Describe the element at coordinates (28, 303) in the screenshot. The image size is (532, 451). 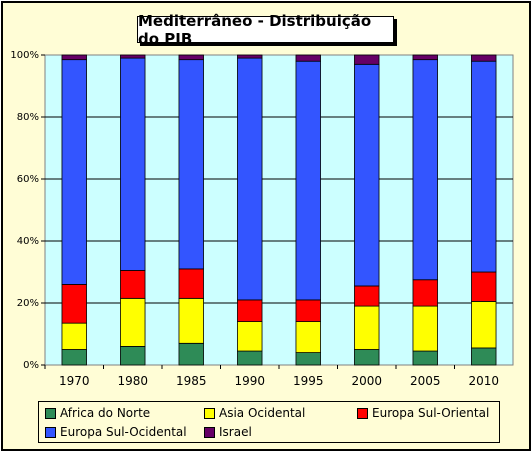
I see `y-tick-label: 20%` at that location.